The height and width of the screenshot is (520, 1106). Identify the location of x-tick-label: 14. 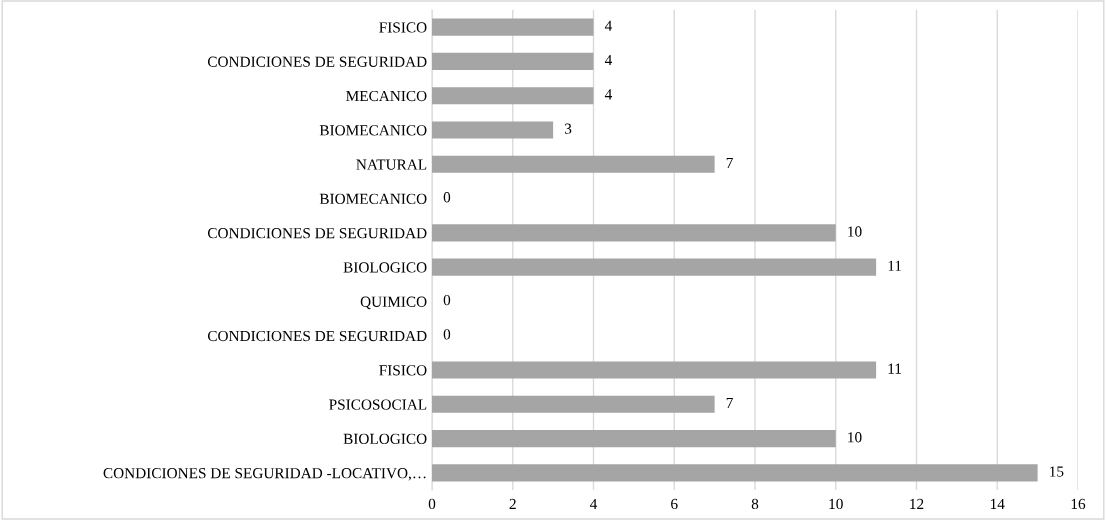
(997, 503).